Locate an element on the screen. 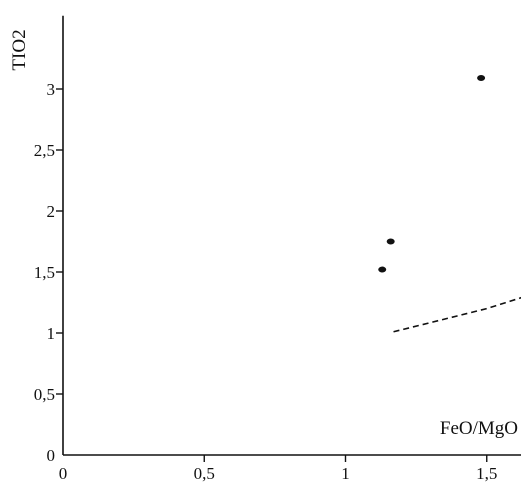  boundary-dashed-line is located at coordinates (457, 314).